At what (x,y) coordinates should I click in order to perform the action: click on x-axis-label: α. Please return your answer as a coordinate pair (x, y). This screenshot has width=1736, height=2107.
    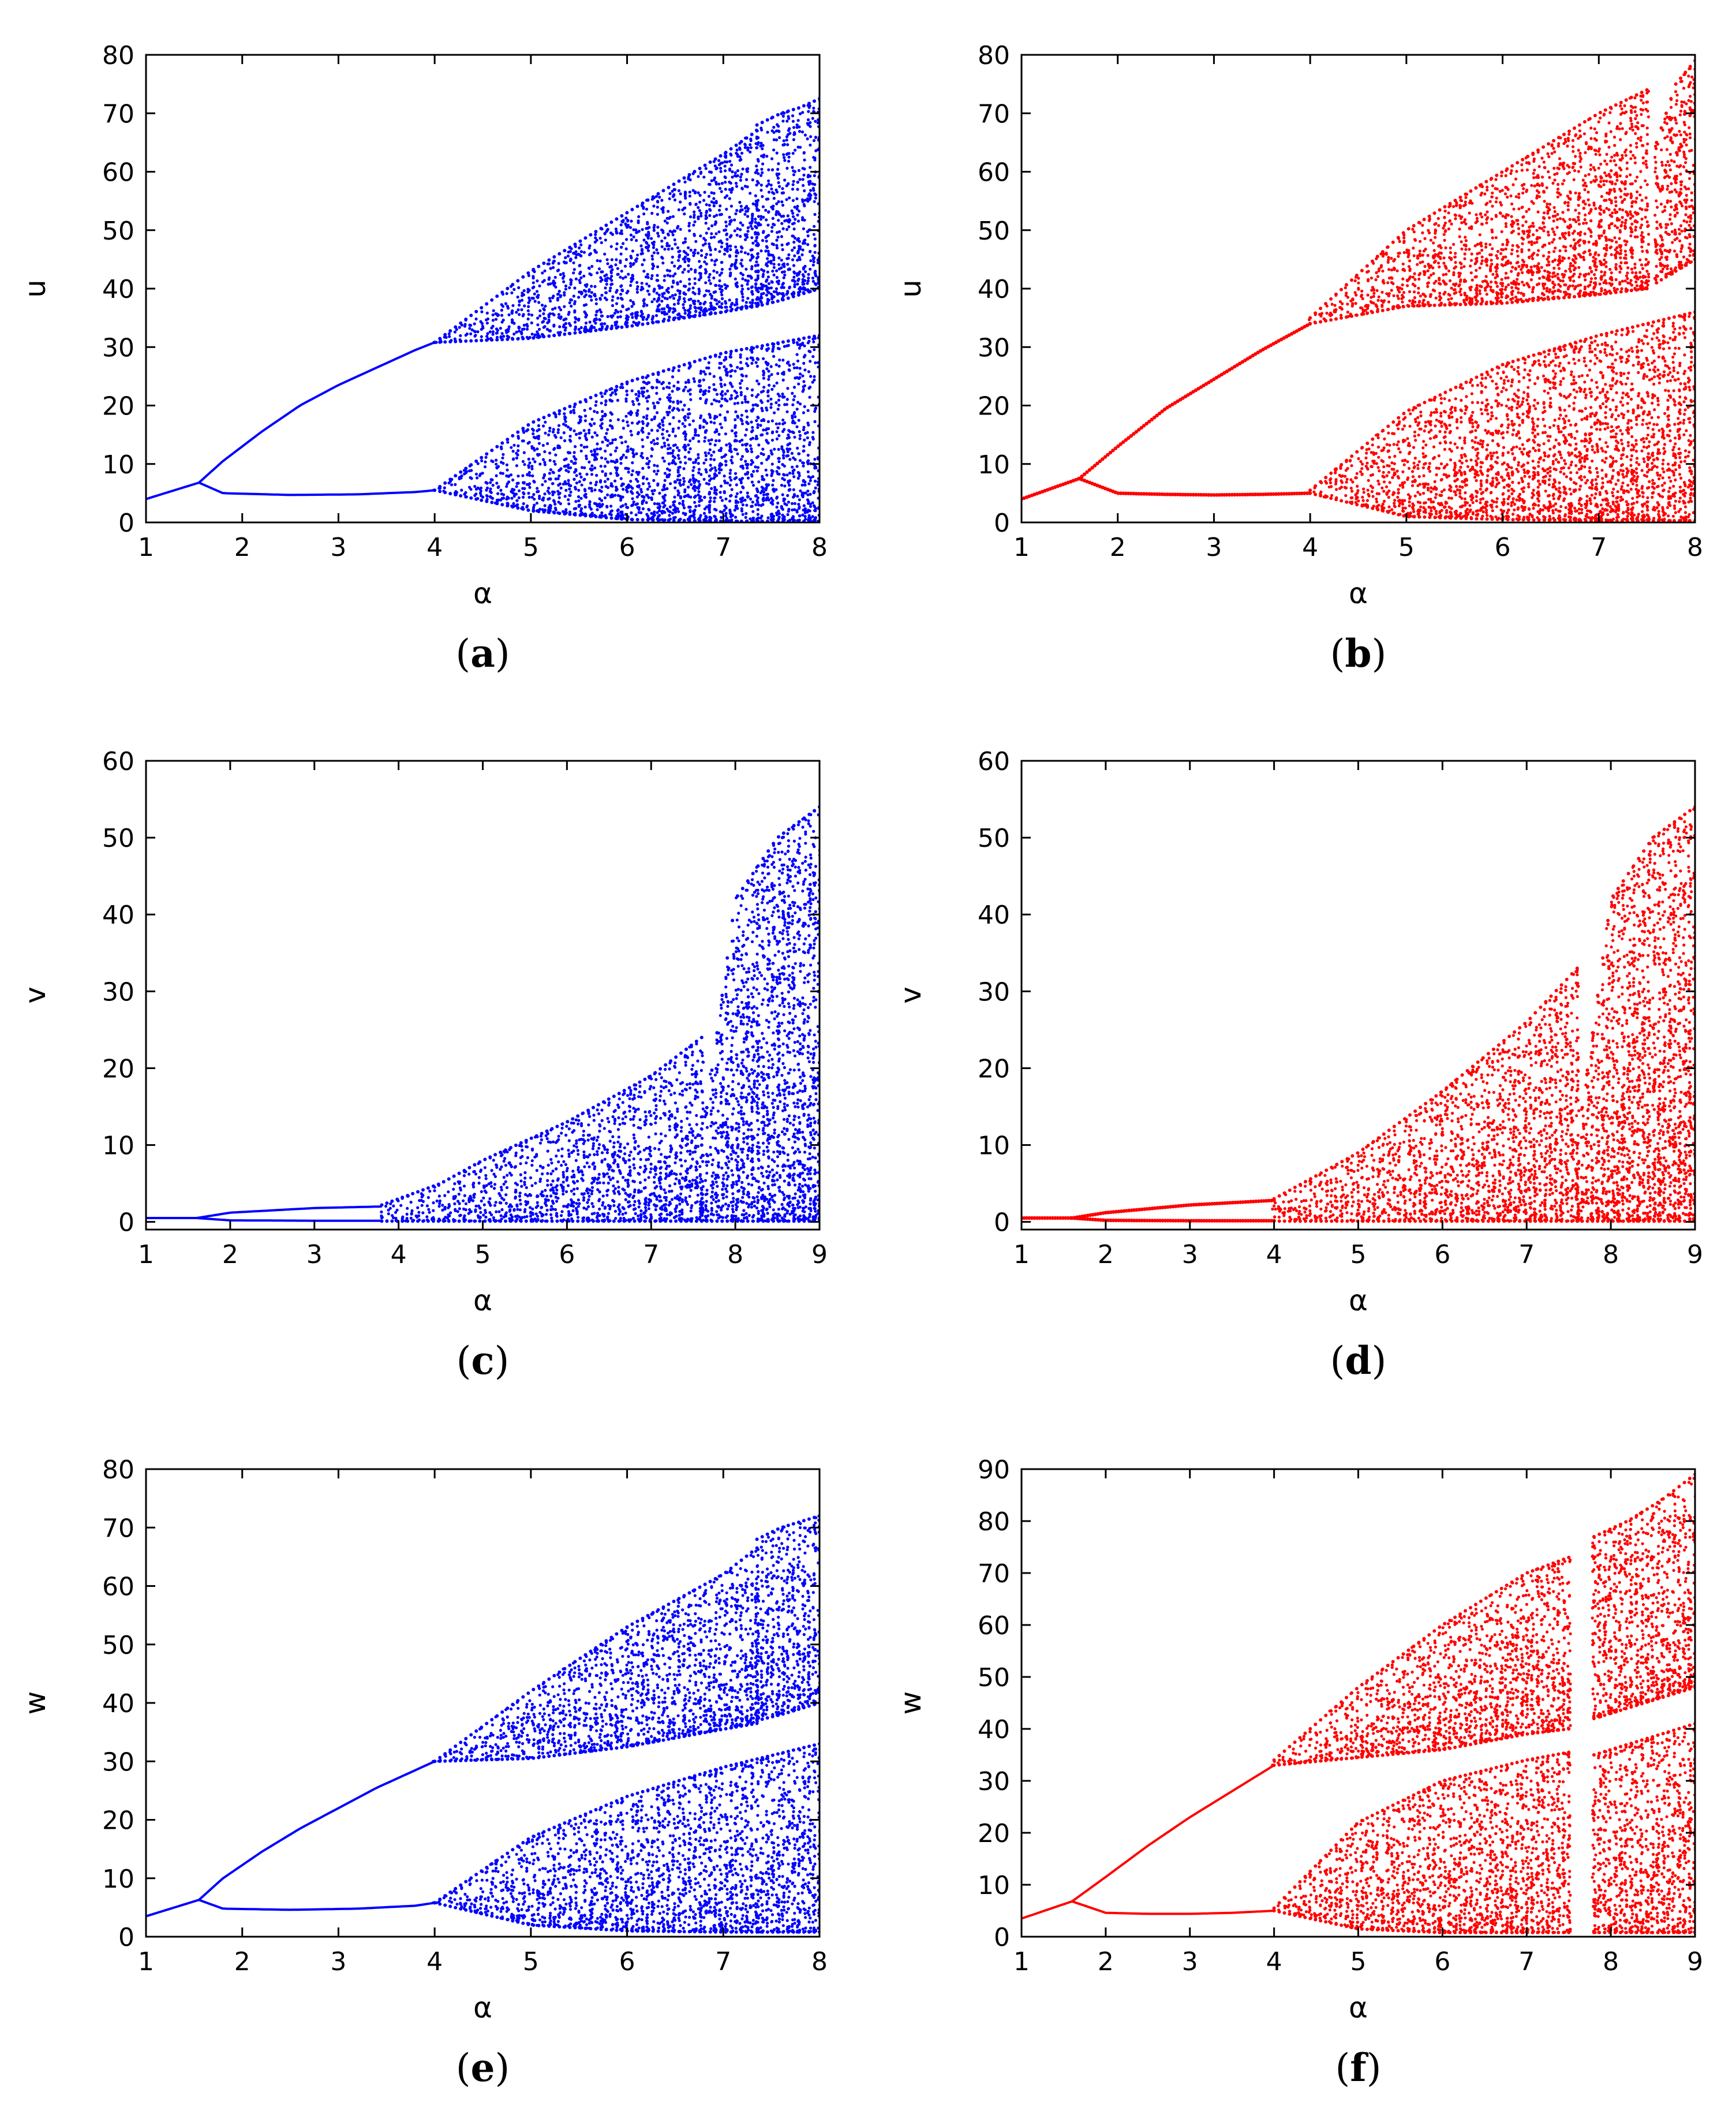
    Looking at the image, I should click on (482, 593).